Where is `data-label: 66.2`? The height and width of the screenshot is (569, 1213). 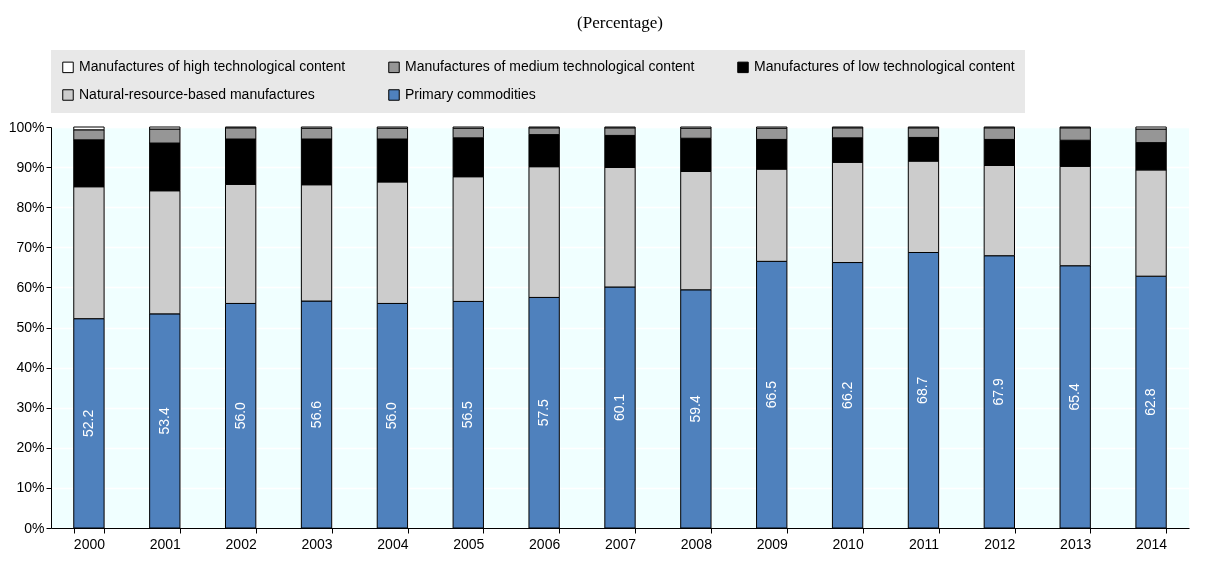 data-label: 66.2 is located at coordinates (846, 395).